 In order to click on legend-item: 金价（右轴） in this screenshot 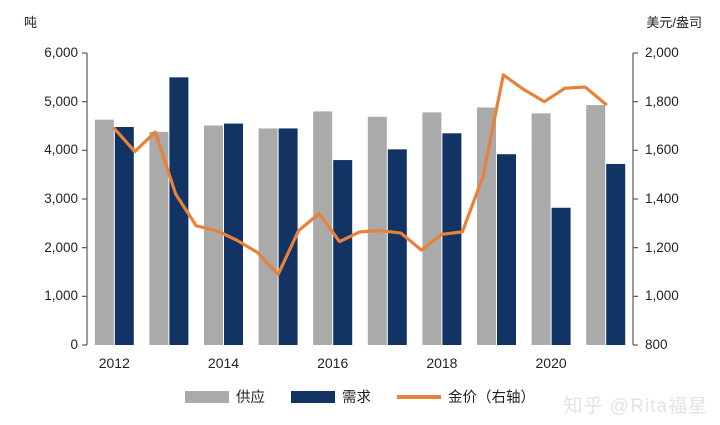, I will do `click(466, 396)`.